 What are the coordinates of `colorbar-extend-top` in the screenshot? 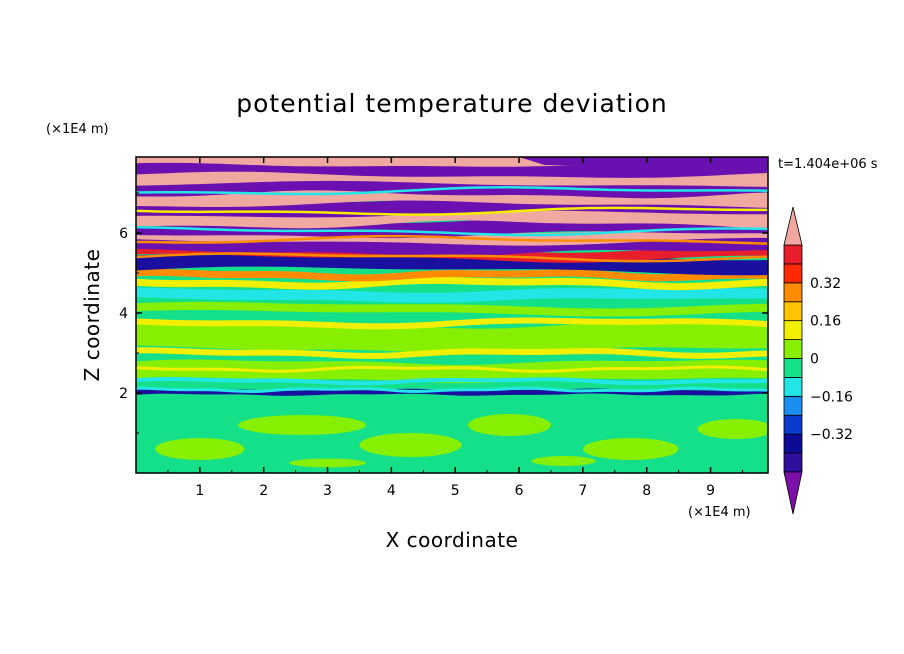 It's located at (793, 226).